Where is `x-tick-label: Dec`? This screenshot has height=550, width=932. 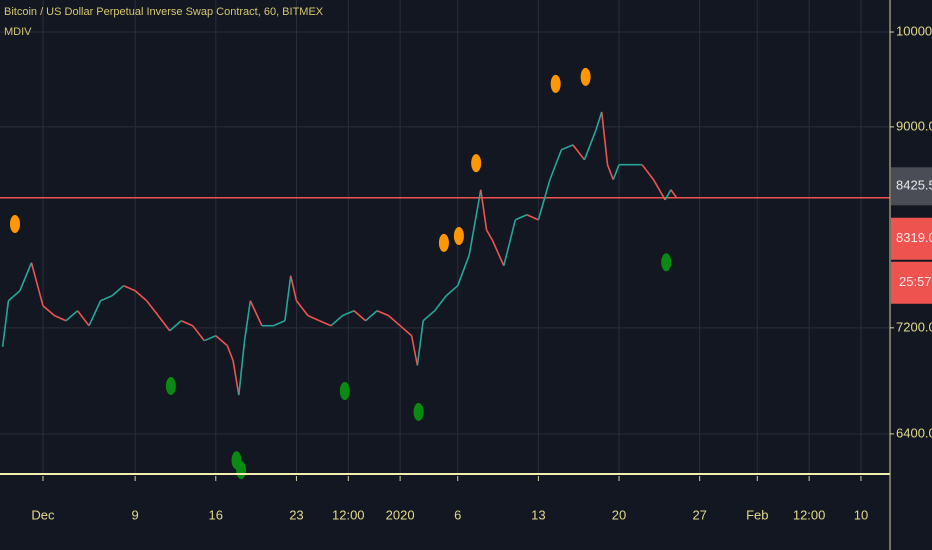 x-tick-label: Dec is located at coordinates (43, 514).